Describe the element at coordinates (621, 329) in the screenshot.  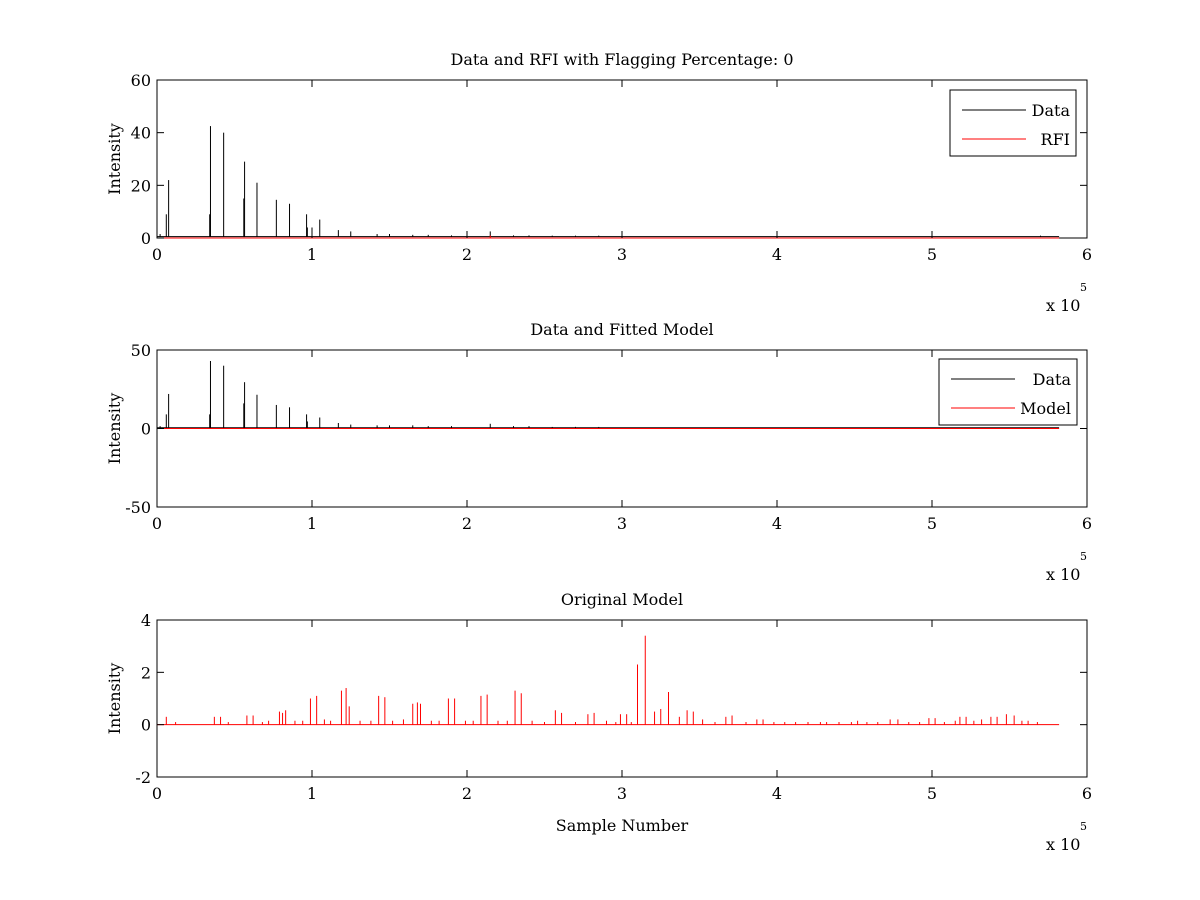
I see `chart-title: Data and Fitted Model` at that location.